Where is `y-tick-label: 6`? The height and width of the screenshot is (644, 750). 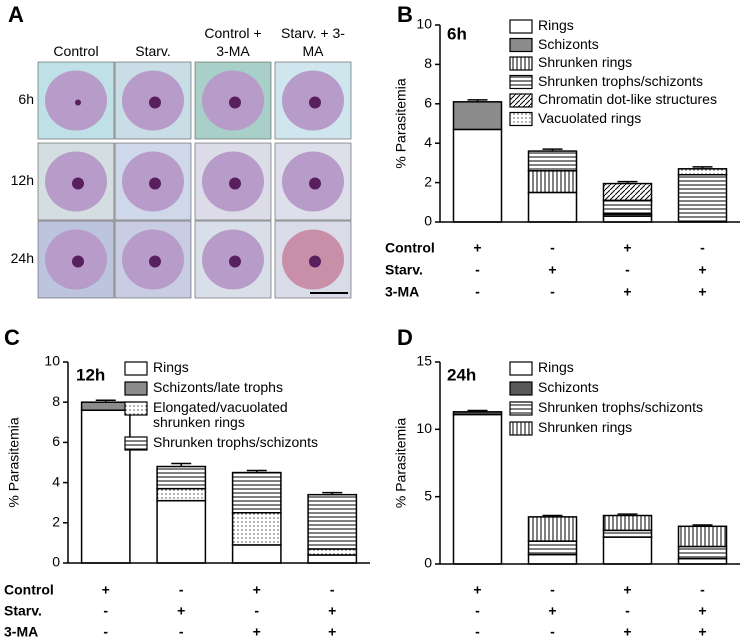
y-tick-label: 6 is located at coordinates (56, 441).